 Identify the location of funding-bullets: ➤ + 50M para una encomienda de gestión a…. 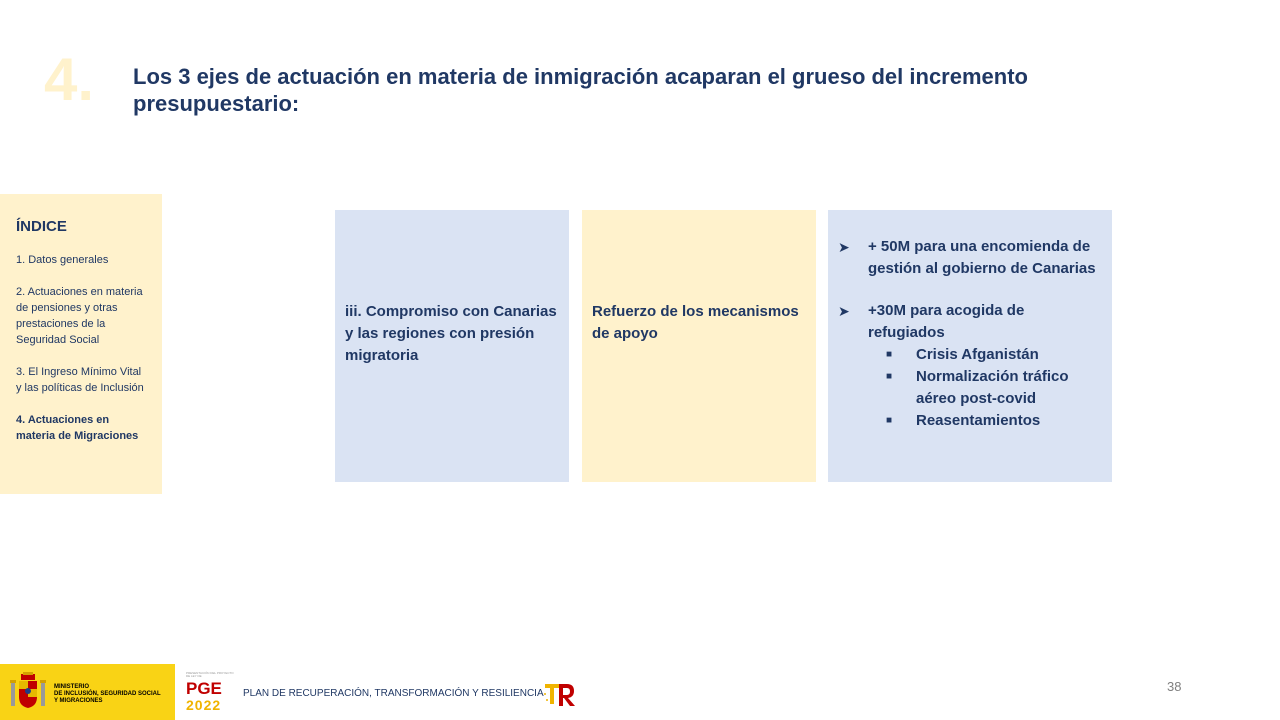
(970, 334).